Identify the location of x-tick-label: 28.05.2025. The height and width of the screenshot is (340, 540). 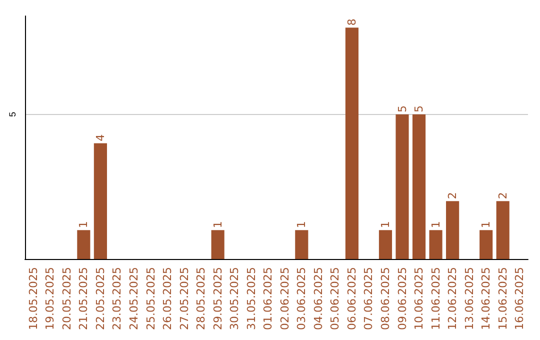
(201, 298).